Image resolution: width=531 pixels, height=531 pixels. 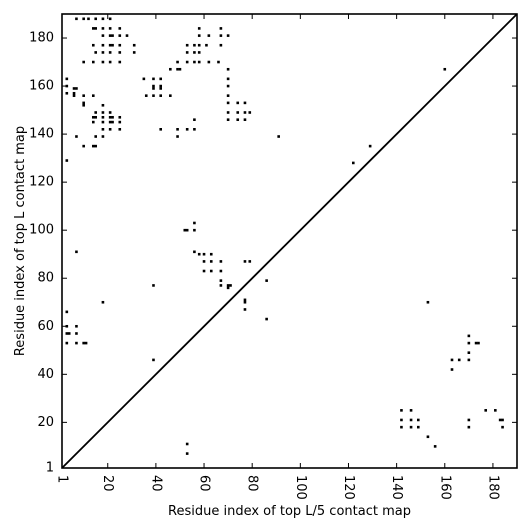 What do you see at coordinates (204, 483) in the screenshot?
I see `x-tick-label: 60` at bounding box center [204, 483].